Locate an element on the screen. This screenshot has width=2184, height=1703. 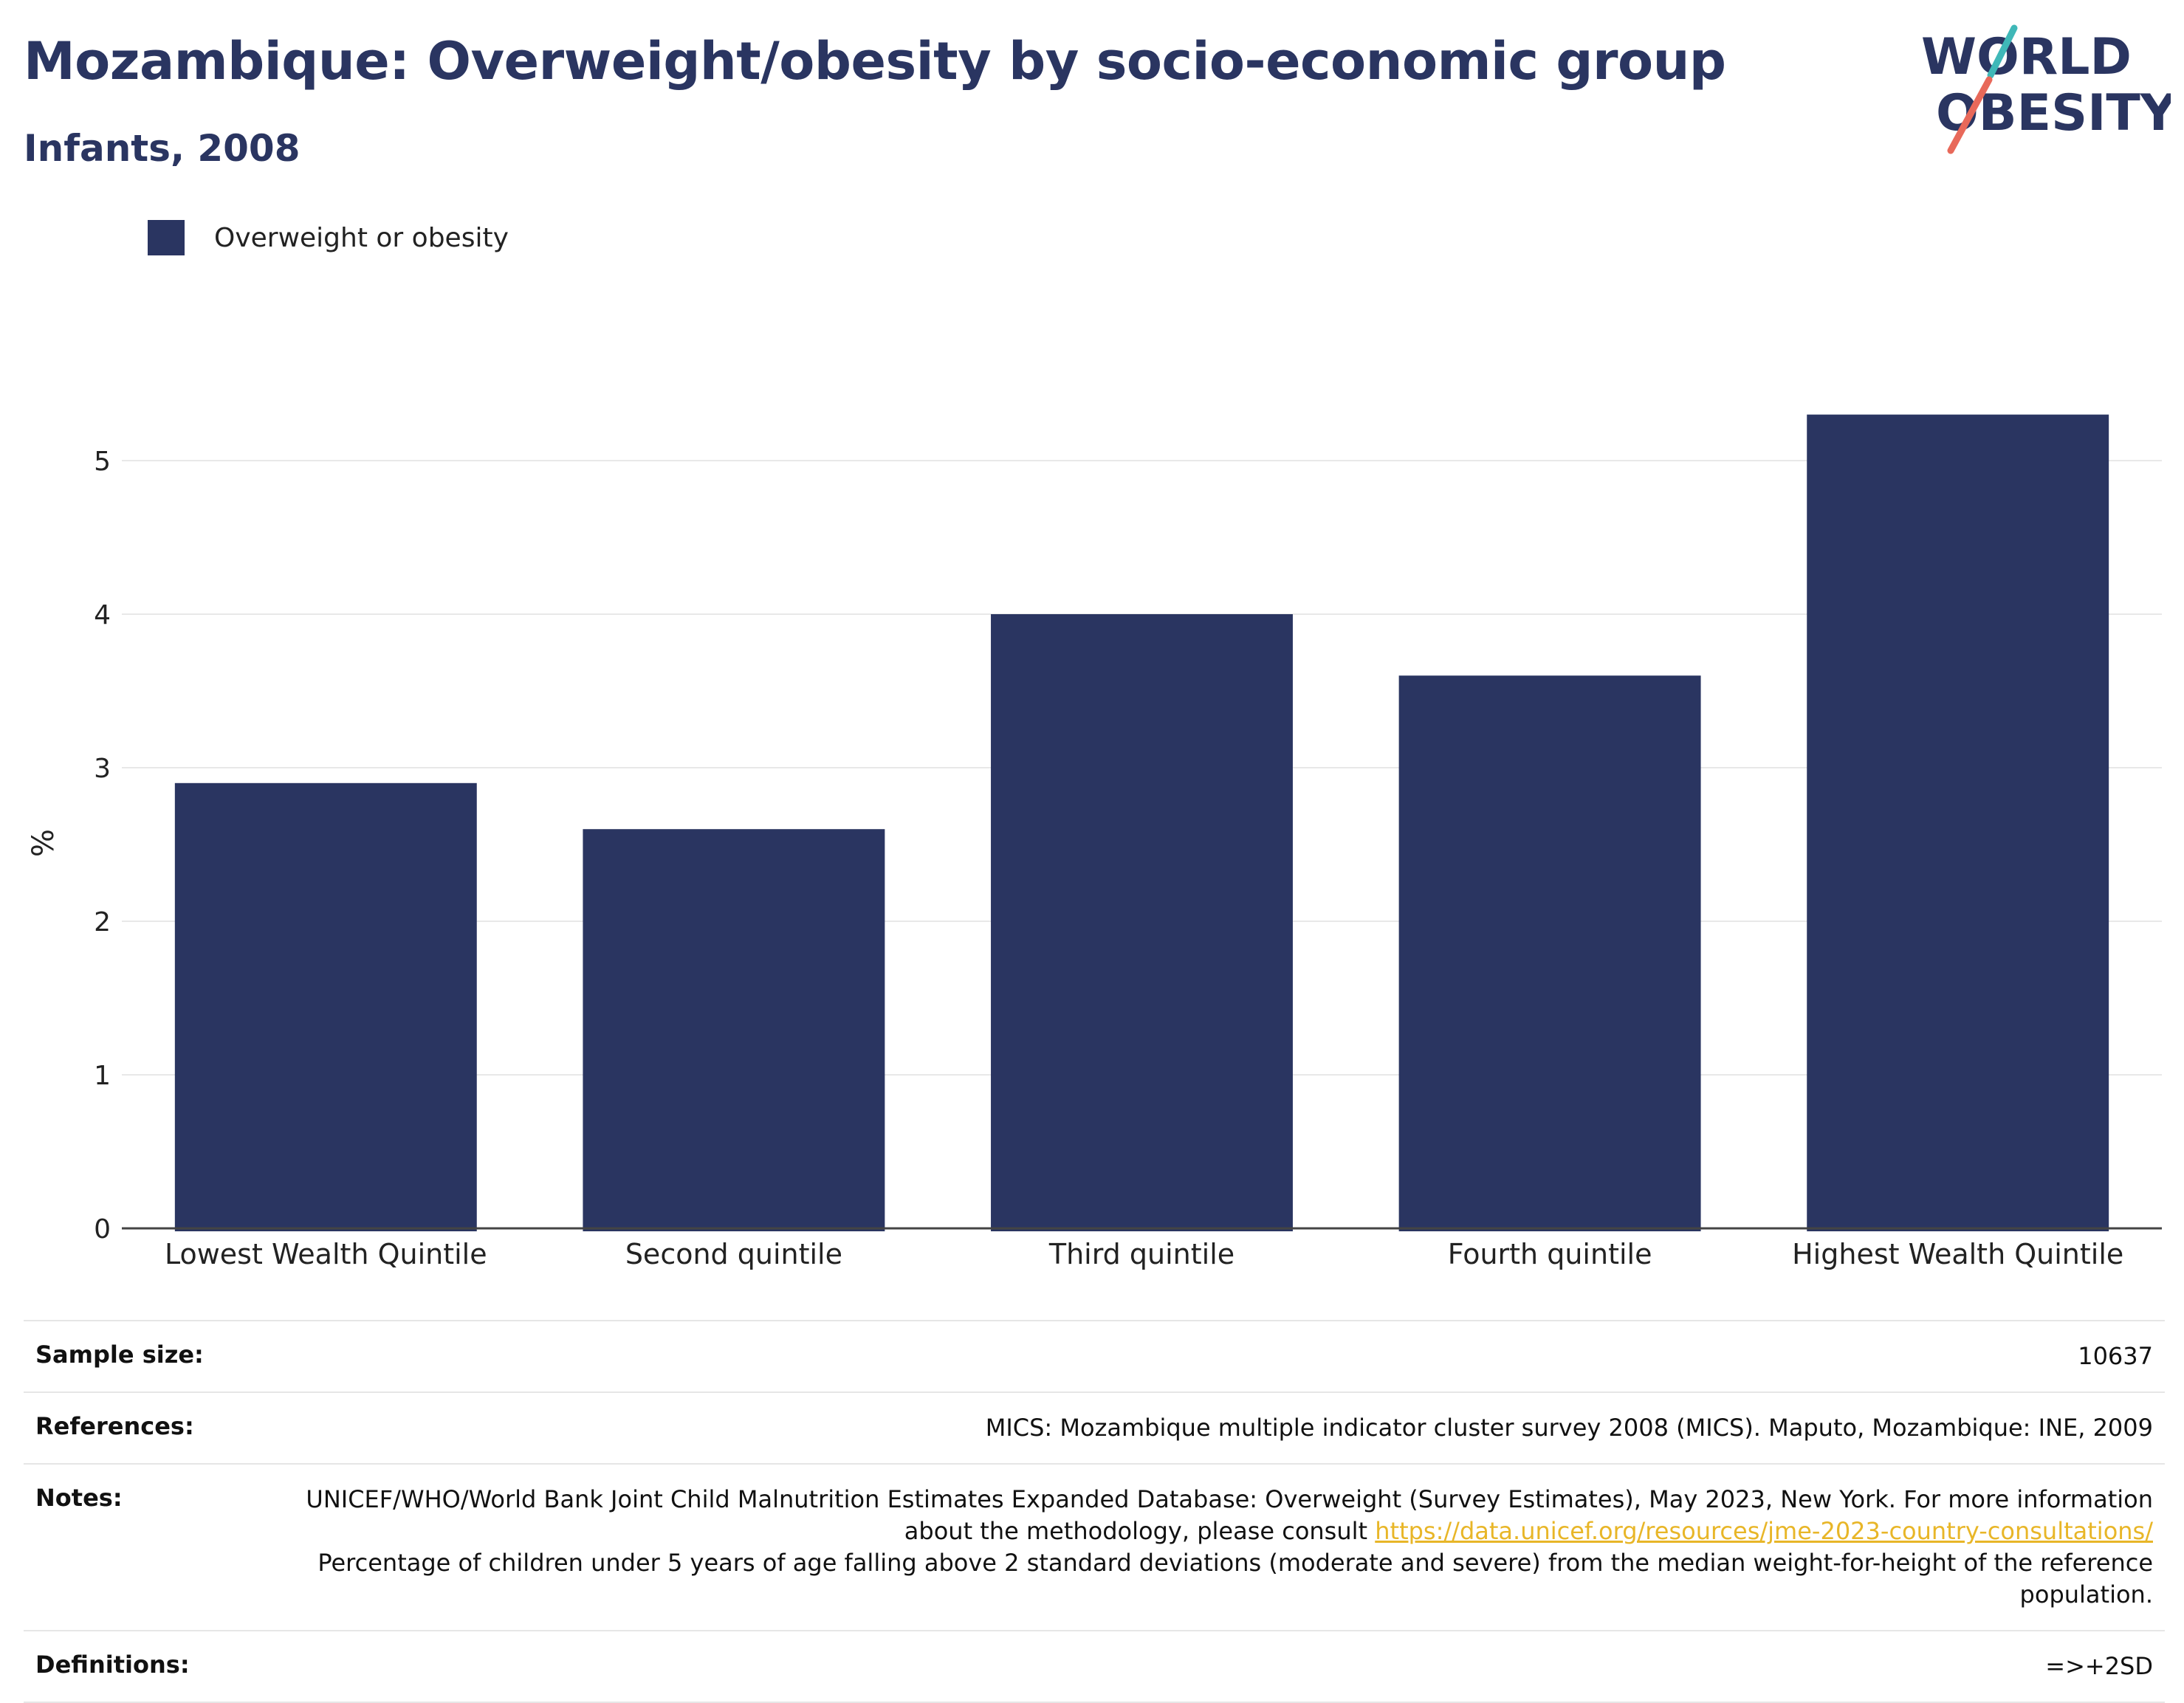
y-tick-label: 1 is located at coordinates (103, 1076).